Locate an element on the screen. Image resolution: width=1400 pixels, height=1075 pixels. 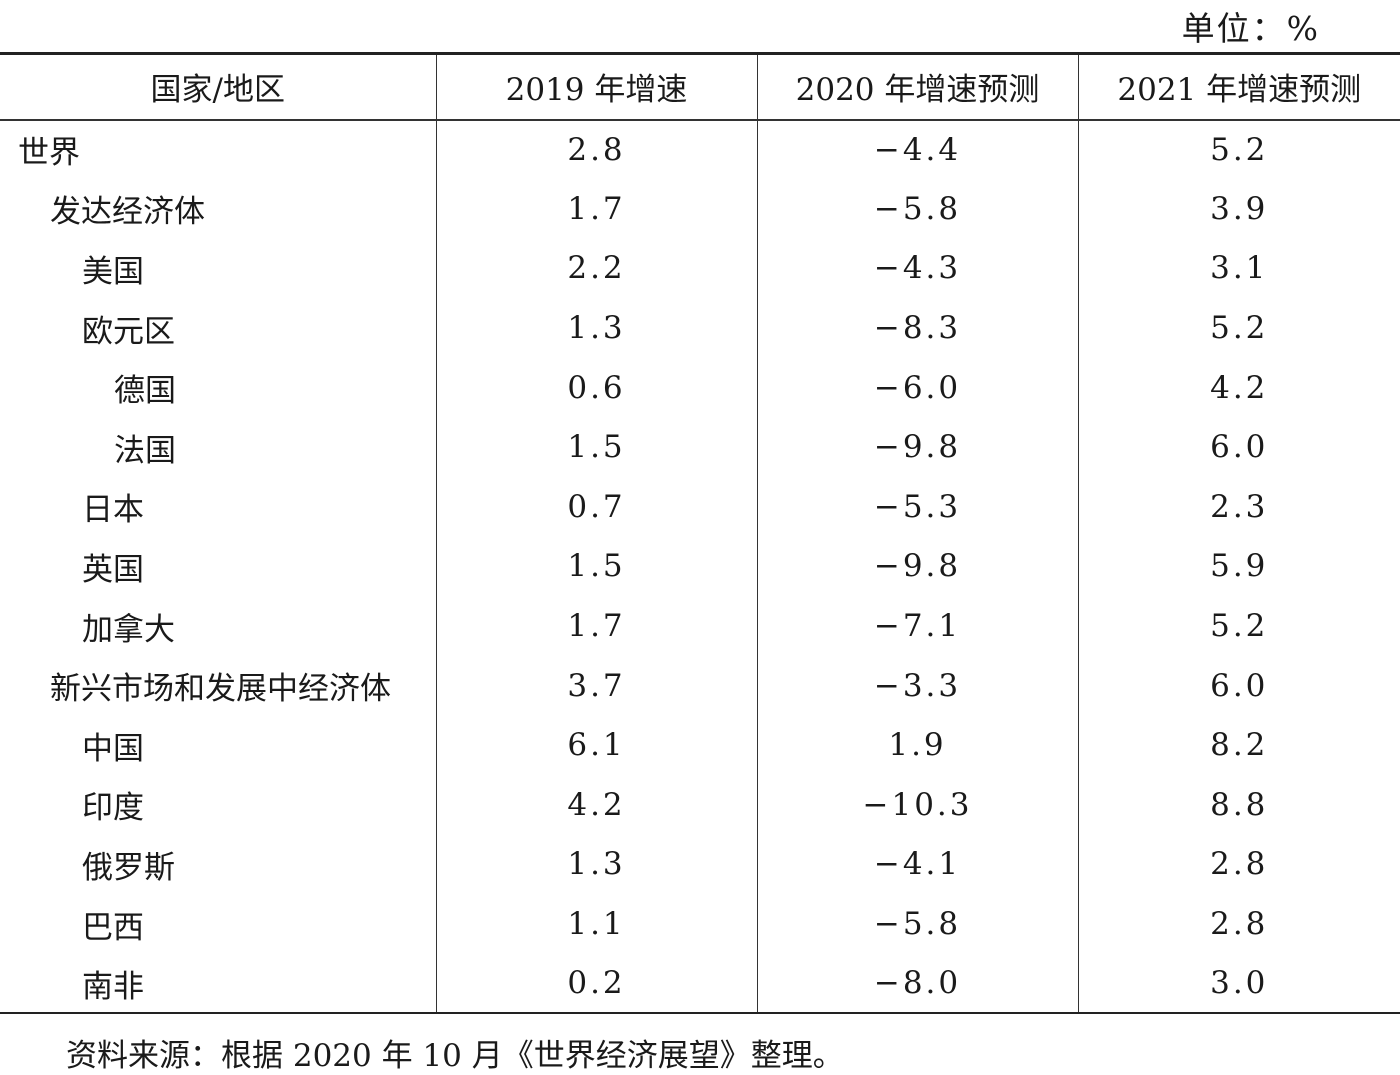
row-region-name: 法国 is located at coordinates (145, 450).